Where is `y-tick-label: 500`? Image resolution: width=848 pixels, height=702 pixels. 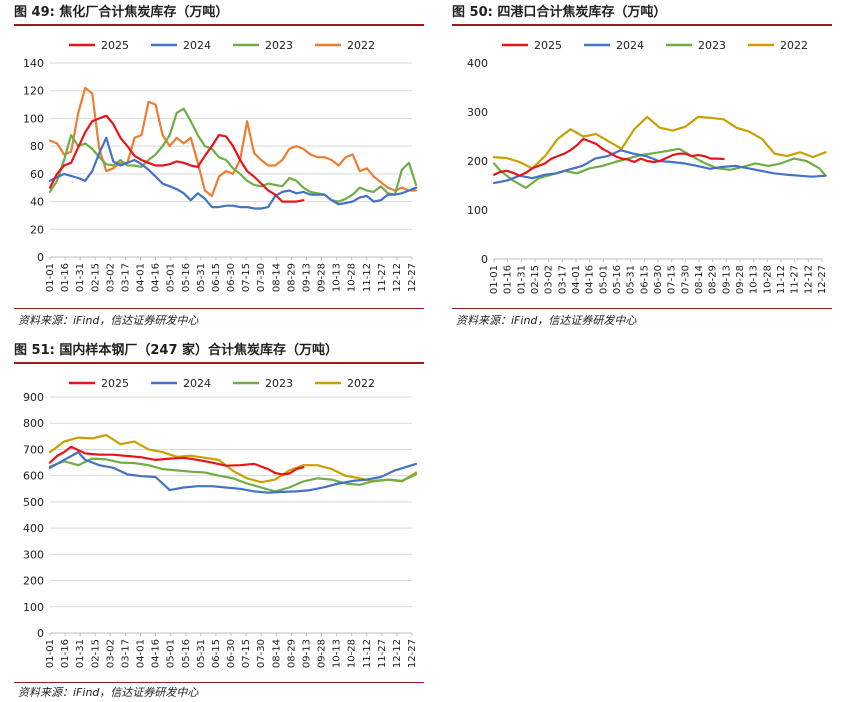
y-tick-label: 500 is located at coordinates (33, 502).